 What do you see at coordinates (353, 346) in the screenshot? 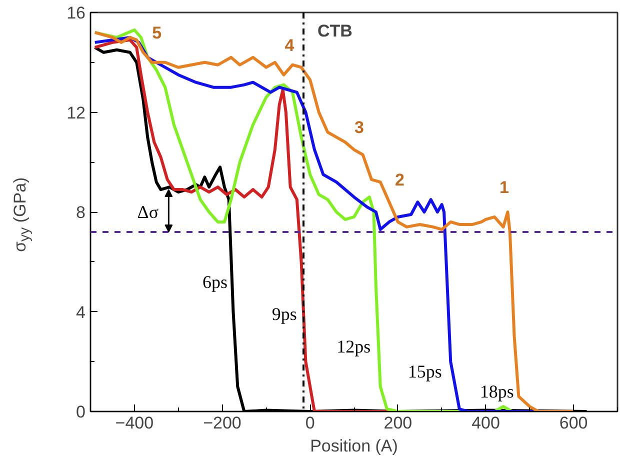
I see `annotation: 12ps` at bounding box center [353, 346].